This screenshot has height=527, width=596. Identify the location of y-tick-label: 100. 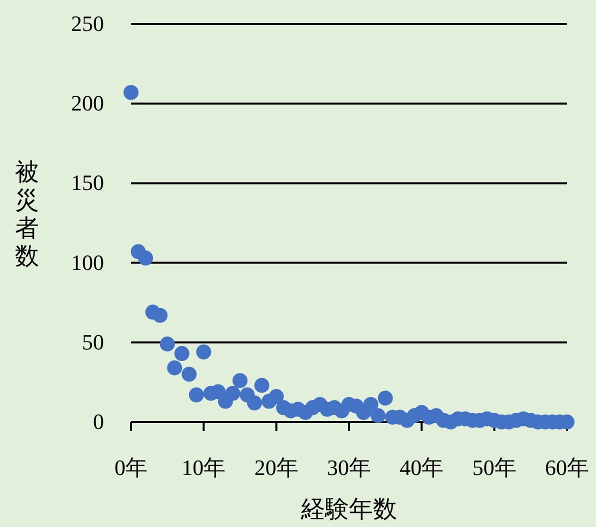
(87, 262).